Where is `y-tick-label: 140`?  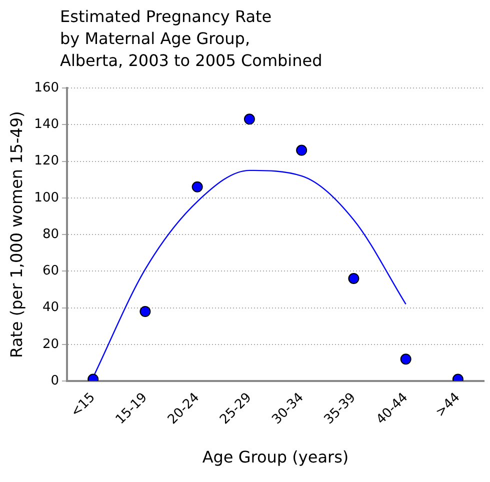
y-tick-label: 140 is located at coordinates (47, 124).